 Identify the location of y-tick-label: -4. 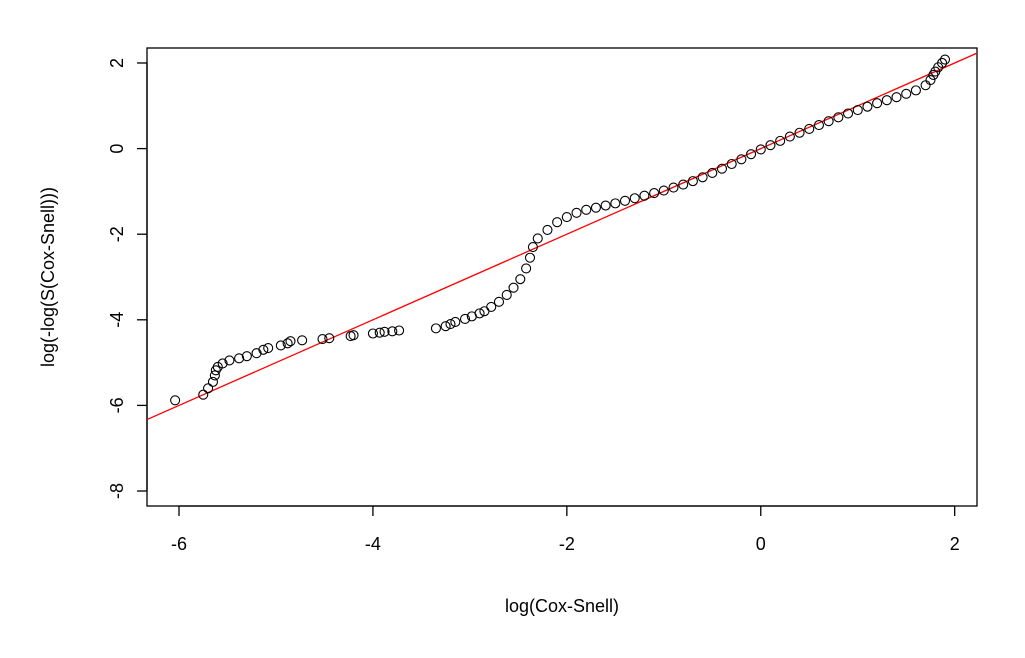
(117, 320).